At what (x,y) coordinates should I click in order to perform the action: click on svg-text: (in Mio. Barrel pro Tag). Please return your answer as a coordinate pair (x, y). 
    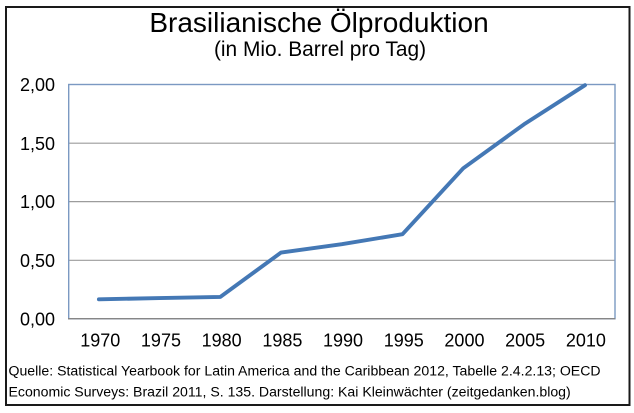
    Looking at the image, I should click on (320, 49).